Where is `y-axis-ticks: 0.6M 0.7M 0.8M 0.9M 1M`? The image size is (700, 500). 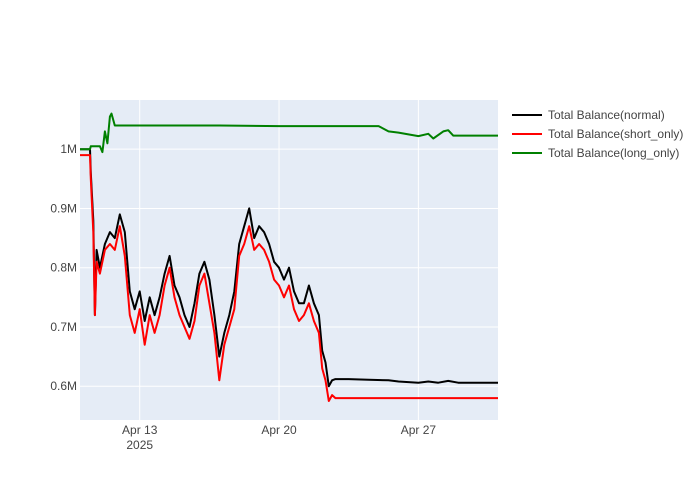
y-axis-ticks: 0.6M 0.7M 0.8M 0.9M 1M is located at coordinates (63, 267).